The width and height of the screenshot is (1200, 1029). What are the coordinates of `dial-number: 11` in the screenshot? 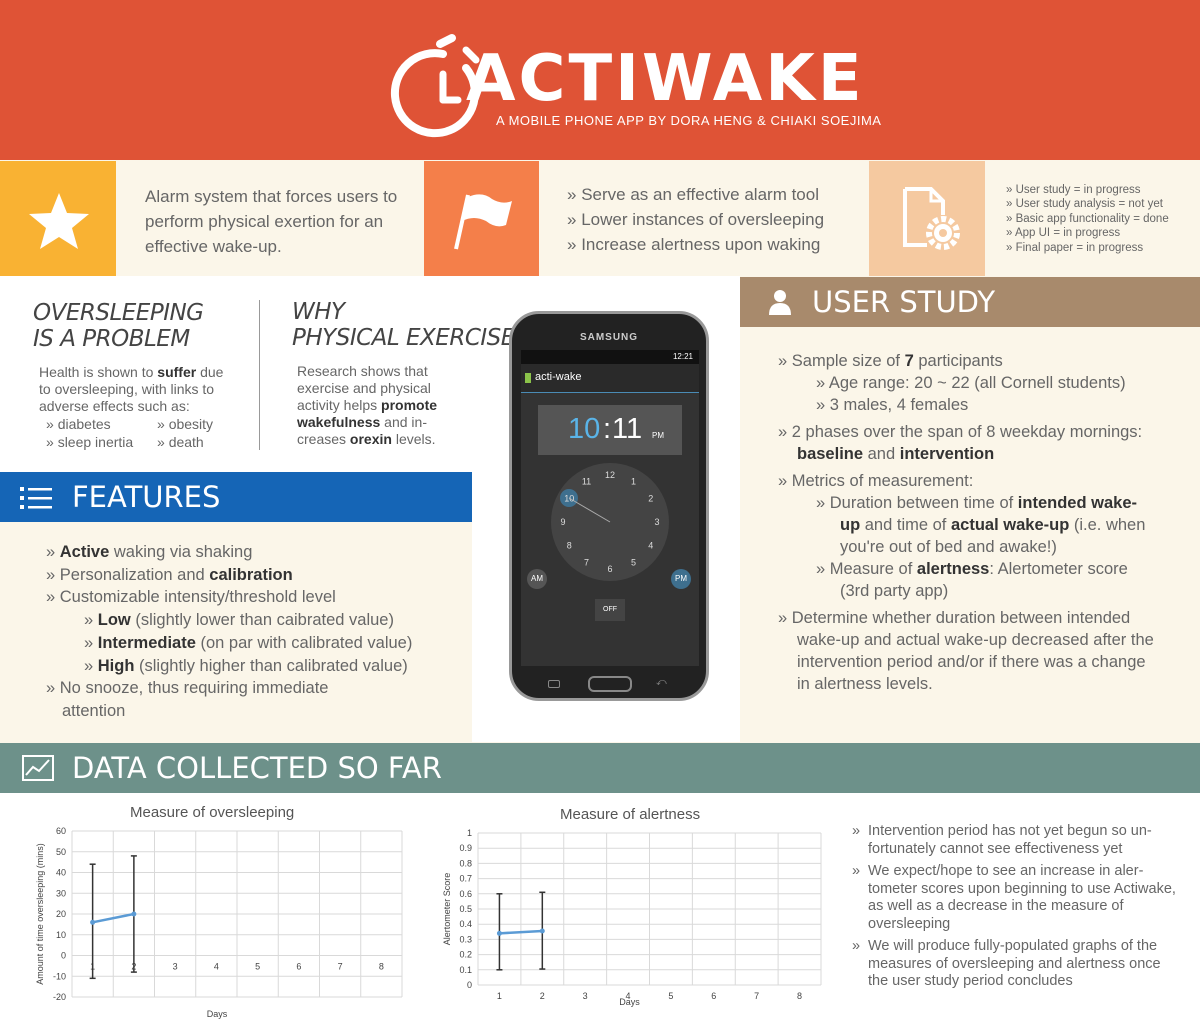 It's located at (586, 481).